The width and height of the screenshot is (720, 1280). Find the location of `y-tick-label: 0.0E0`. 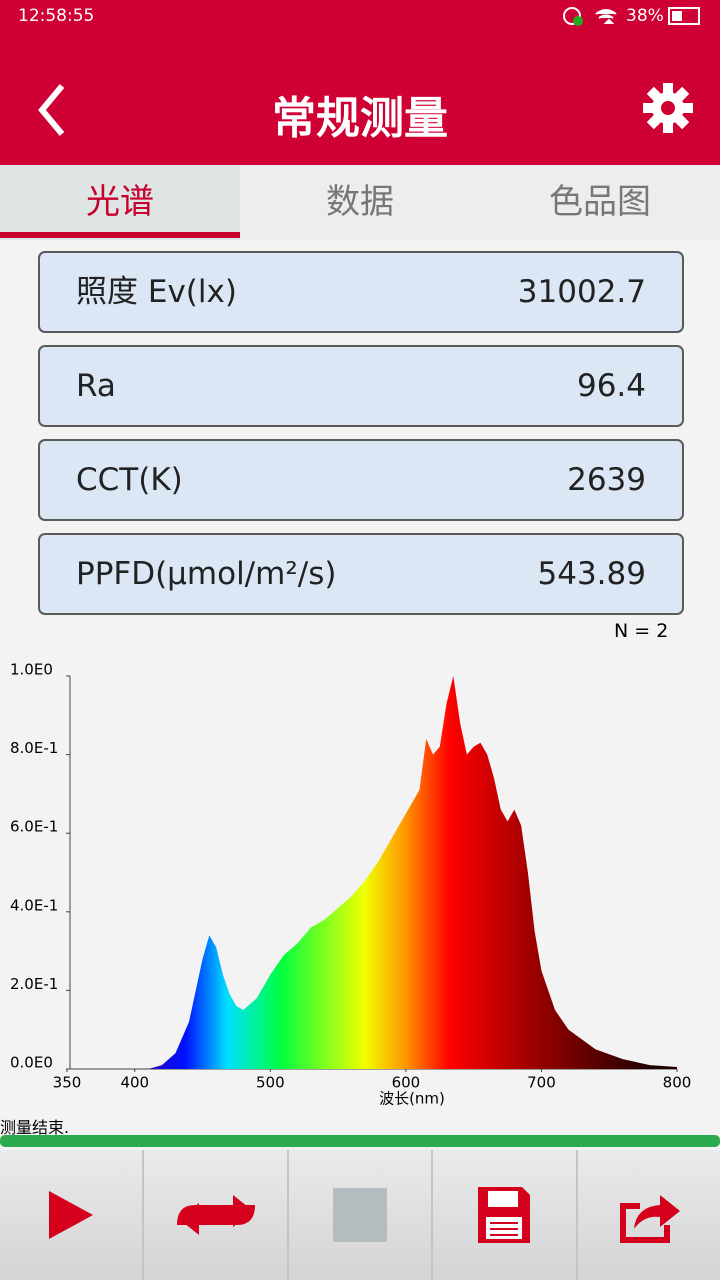

y-tick-label: 0.0E0 is located at coordinates (31, 1063).